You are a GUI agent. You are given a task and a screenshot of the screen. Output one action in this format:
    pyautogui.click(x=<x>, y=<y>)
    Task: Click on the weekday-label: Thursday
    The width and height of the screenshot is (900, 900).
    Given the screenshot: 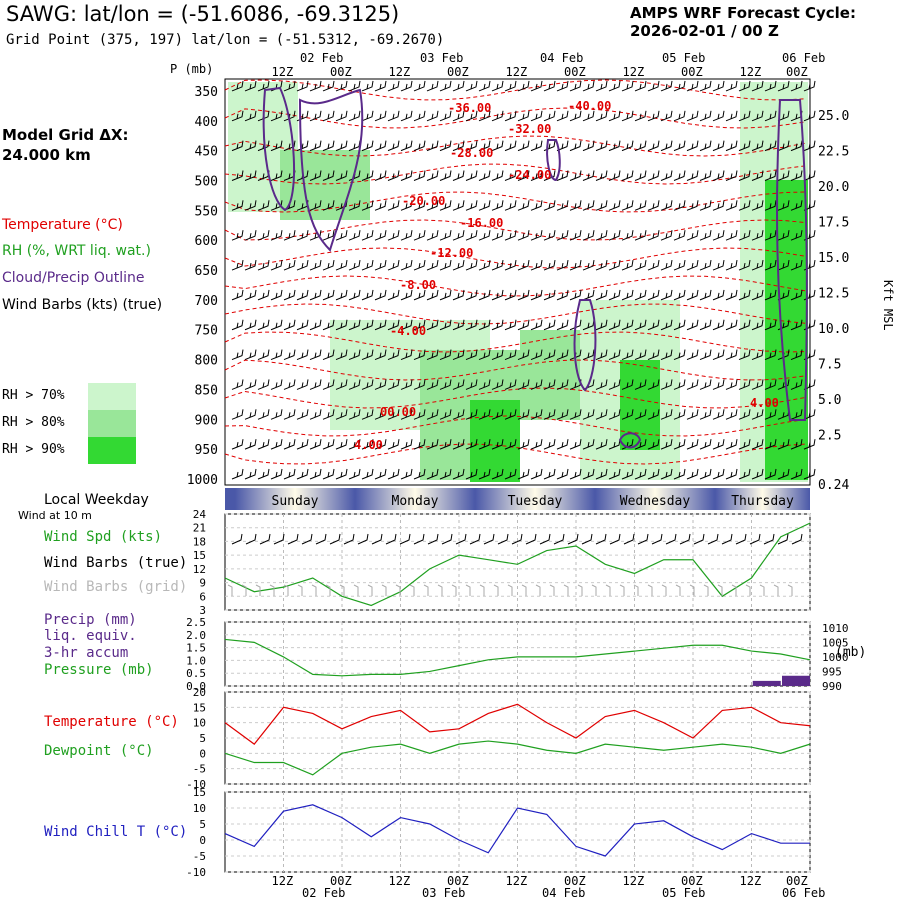 What is the action you would take?
    pyautogui.click(x=762, y=501)
    